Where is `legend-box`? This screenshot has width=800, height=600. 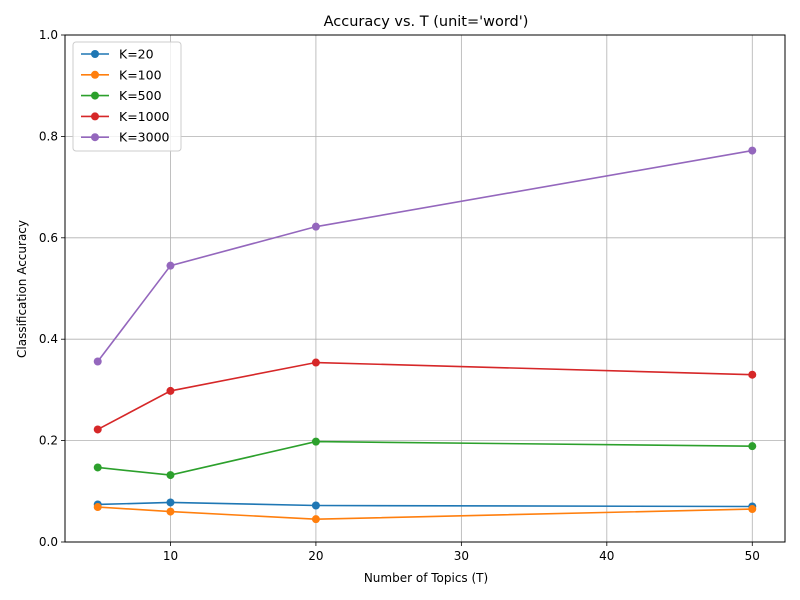 legend-box is located at coordinates (127, 96).